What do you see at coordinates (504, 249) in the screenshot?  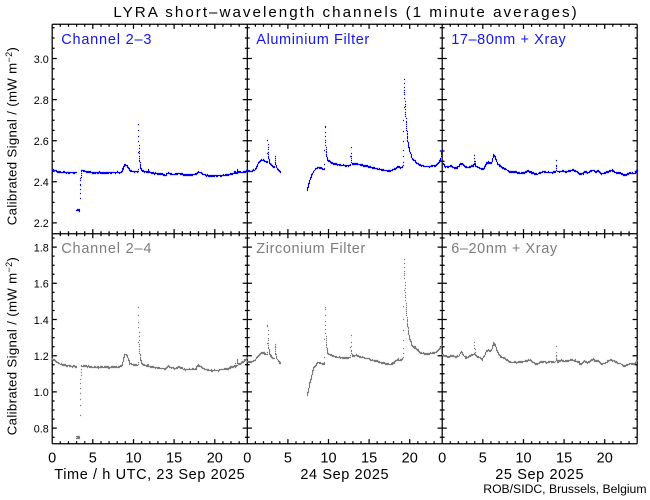 I see `svg-text: 6–20nm + Xray` at bounding box center [504, 249].